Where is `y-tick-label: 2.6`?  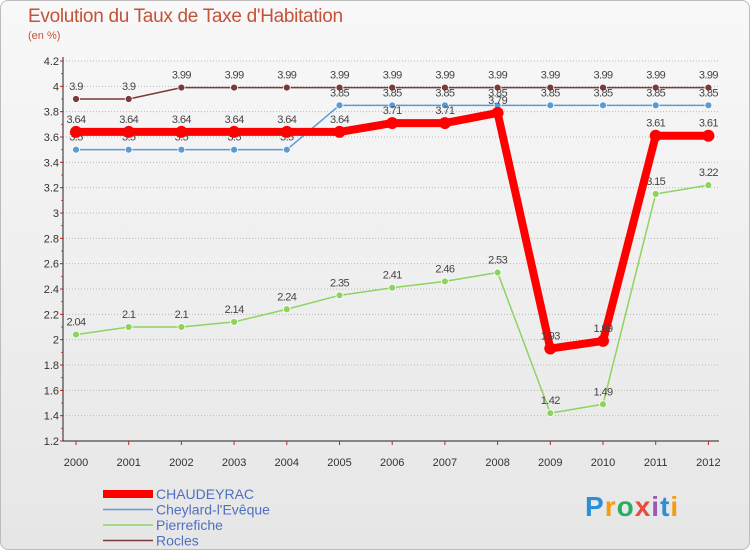 y-tick-label: 2.6 is located at coordinates (51, 265).